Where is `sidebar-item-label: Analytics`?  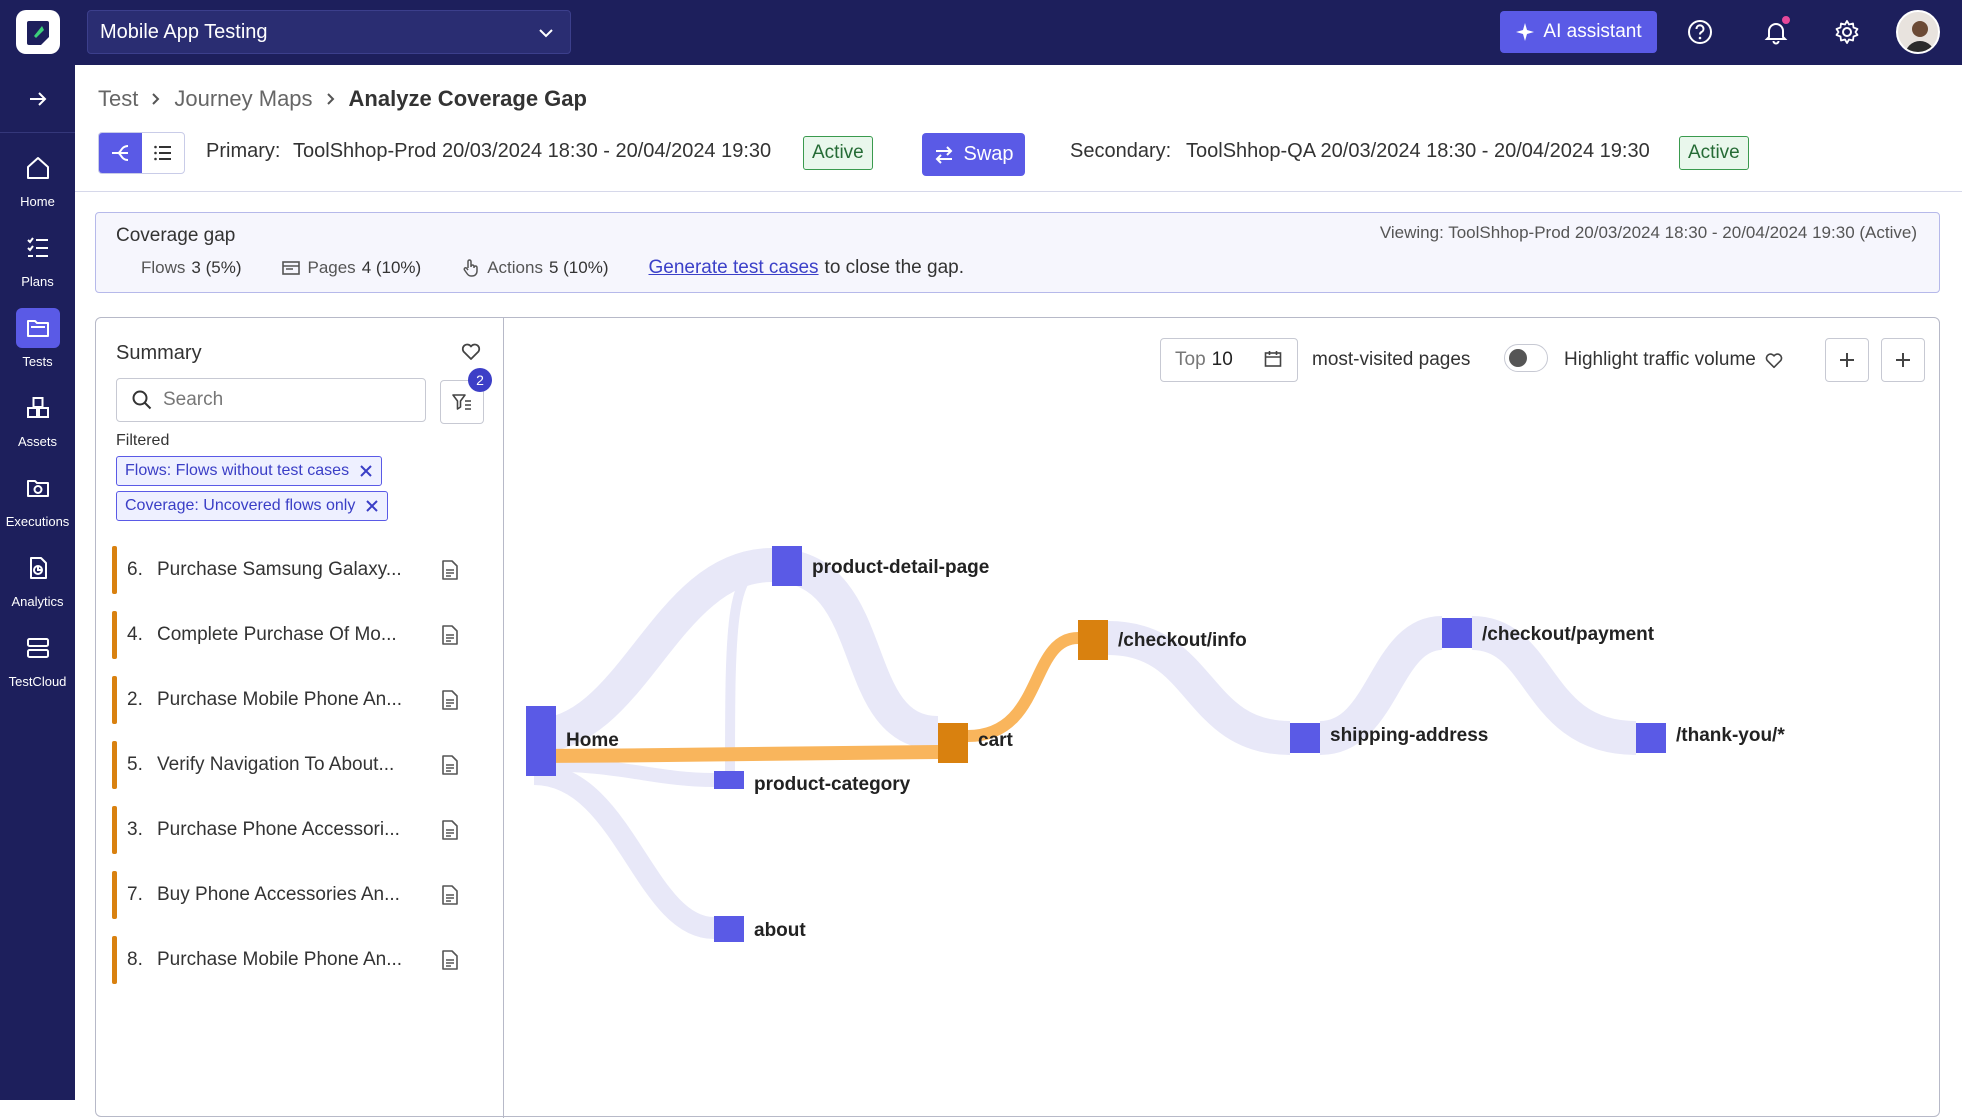 sidebar-item-label: Analytics is located at coordinates (37, 601).